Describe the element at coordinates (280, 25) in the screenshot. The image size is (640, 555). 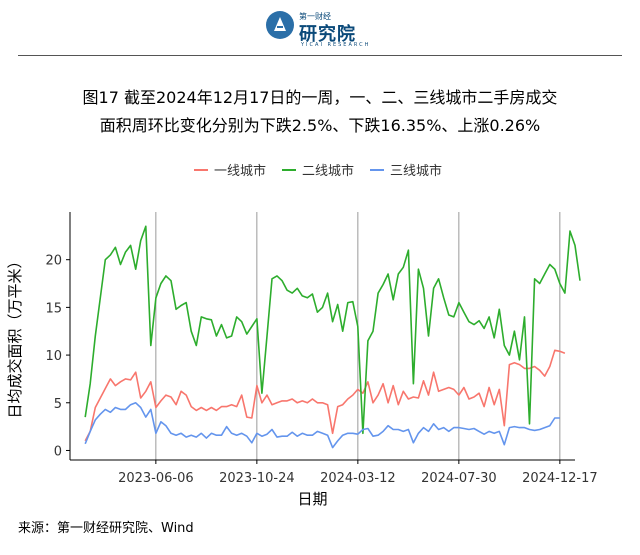
I see `logo-mark-icon` at that location.